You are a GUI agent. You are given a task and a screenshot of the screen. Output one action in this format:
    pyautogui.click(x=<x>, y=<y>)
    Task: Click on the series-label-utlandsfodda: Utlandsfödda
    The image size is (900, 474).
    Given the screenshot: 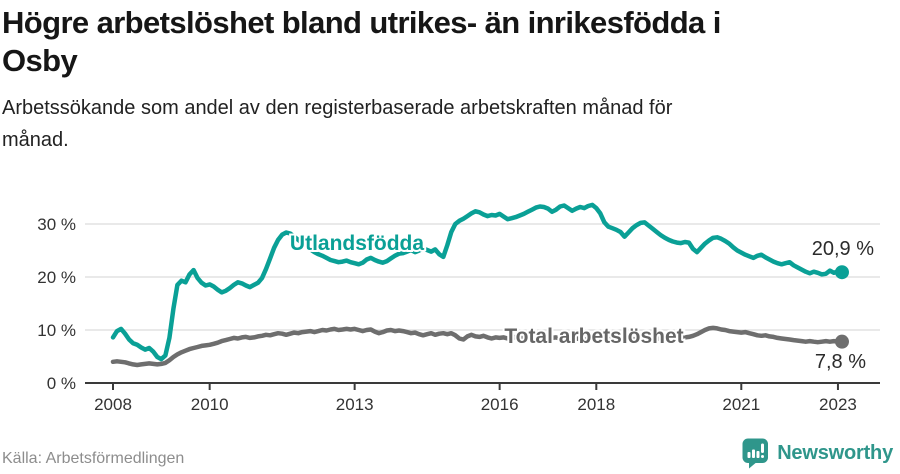 What is the action you would take?
    pyautogui.click(x=357, y=243)
    